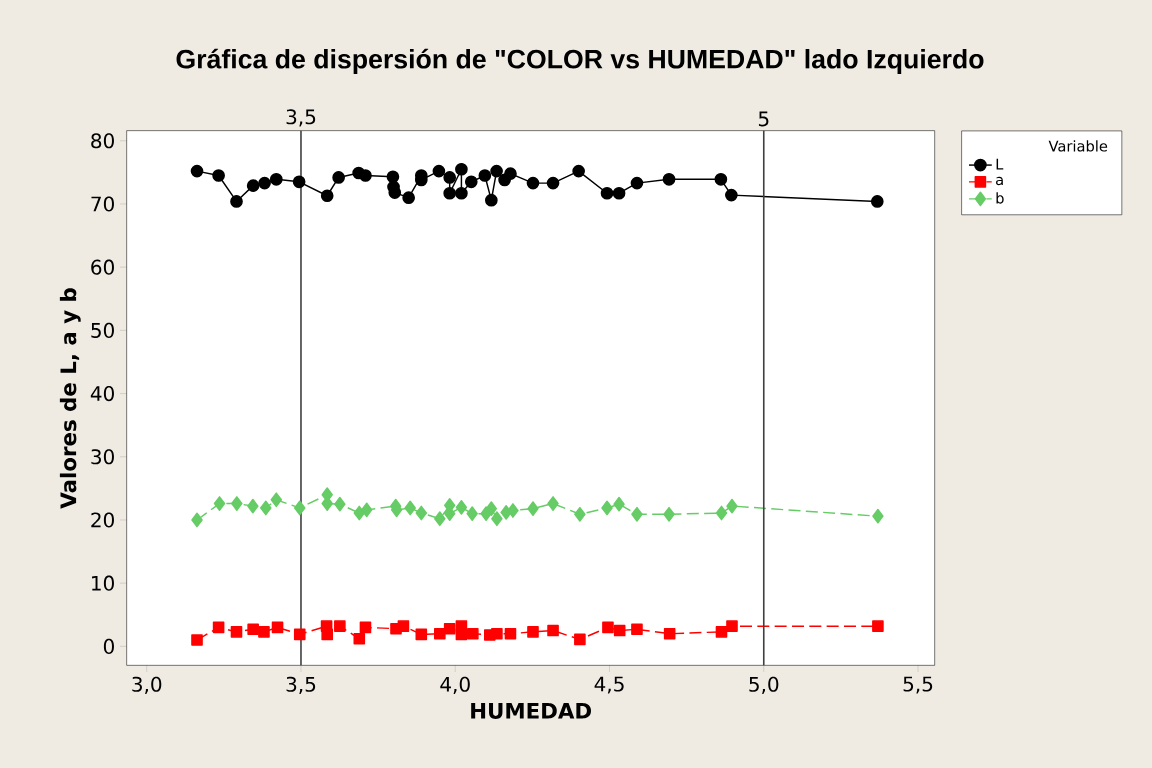 The image size is (1152, 768). Describe the element at coordinates (763, 119) in the screenshot. I see `ref-line-label: 5` at that location.